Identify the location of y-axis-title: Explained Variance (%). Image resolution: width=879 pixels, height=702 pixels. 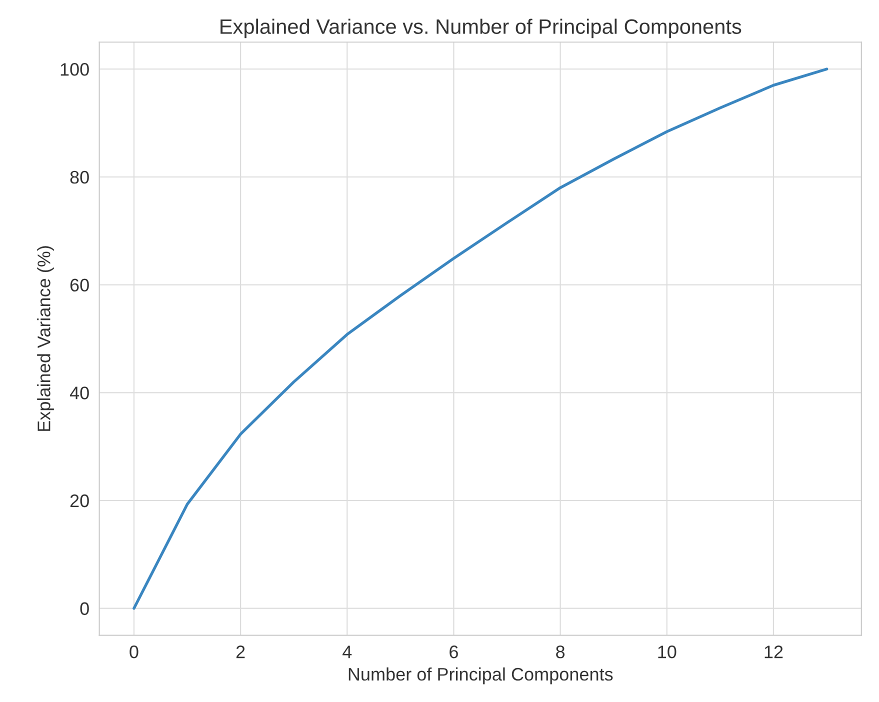
(45, 338).